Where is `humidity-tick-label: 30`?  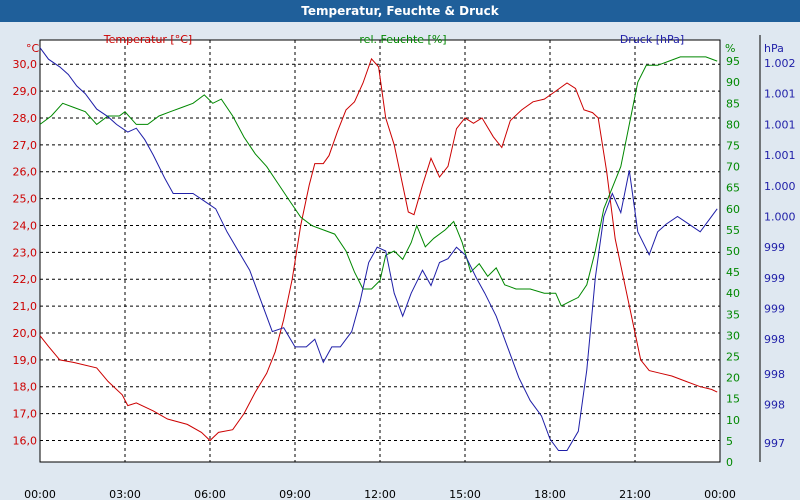 humidity-tick-label: 30 is located at coordinates (733, 335).